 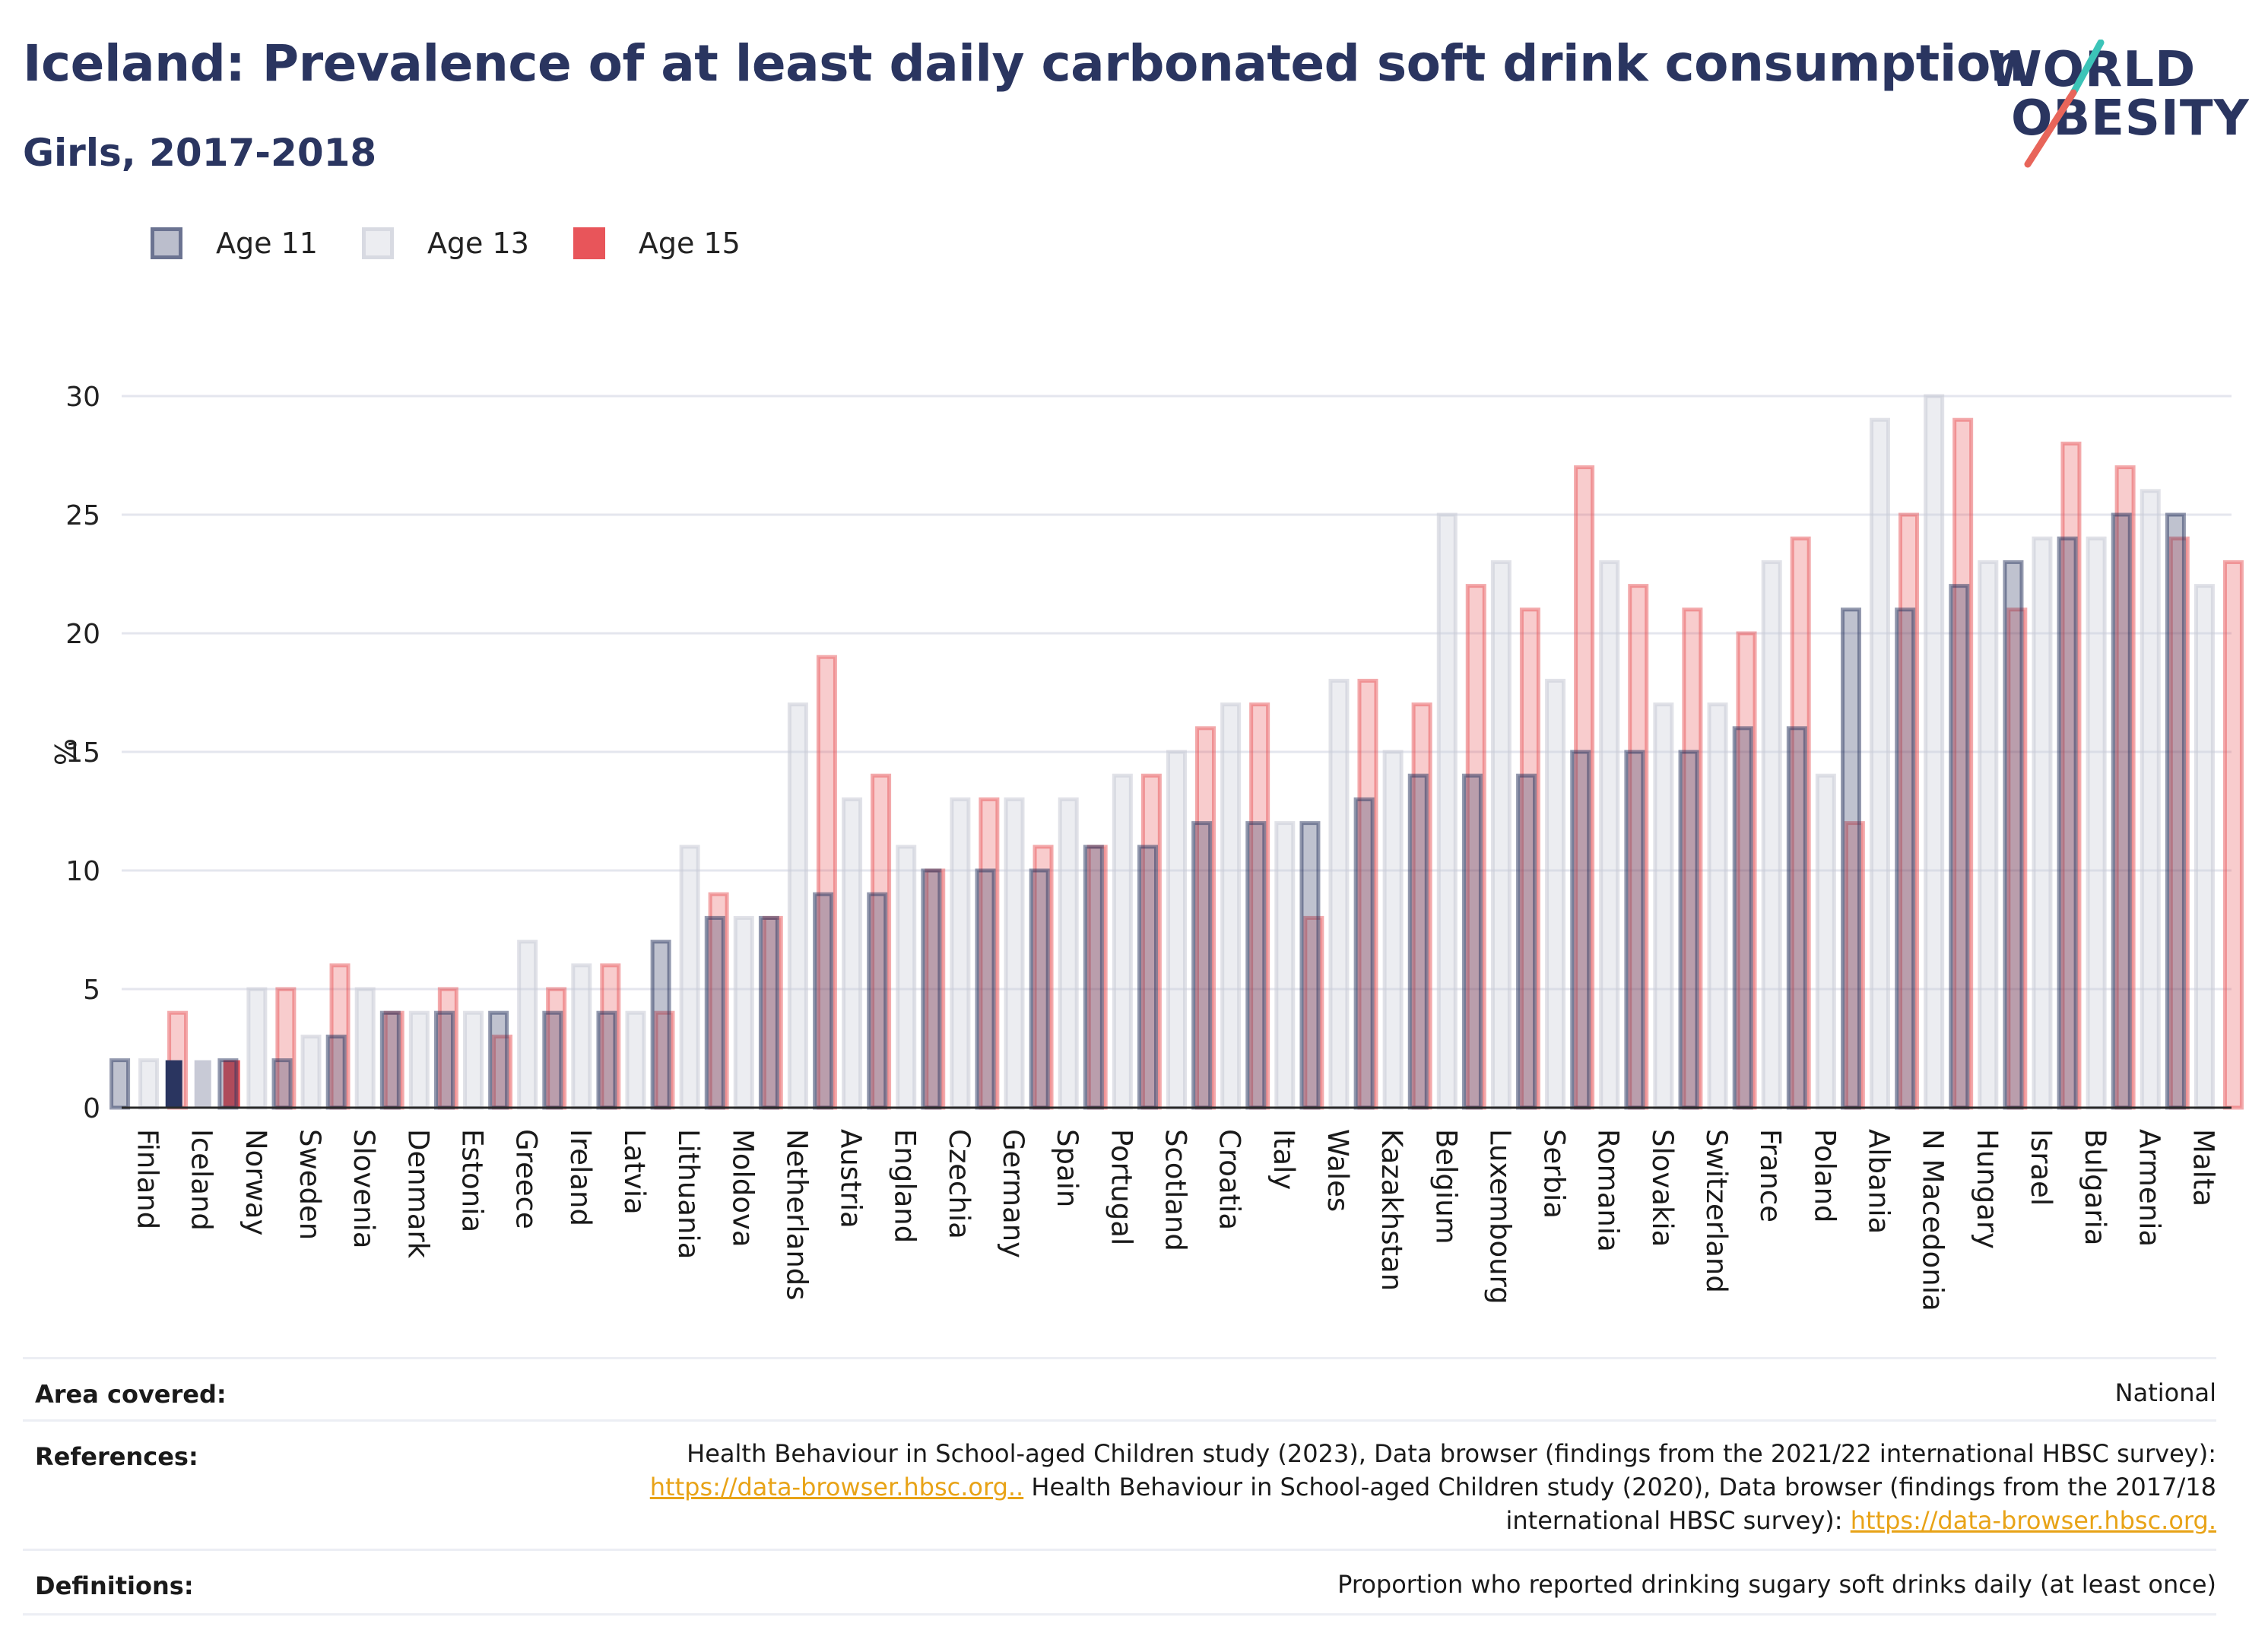 What do you see at coordinates (836, 1487) in the screenshot?
I see `reference-link-1: https://data-browser.hbsc.org..` at bounding box center [836, 1487].